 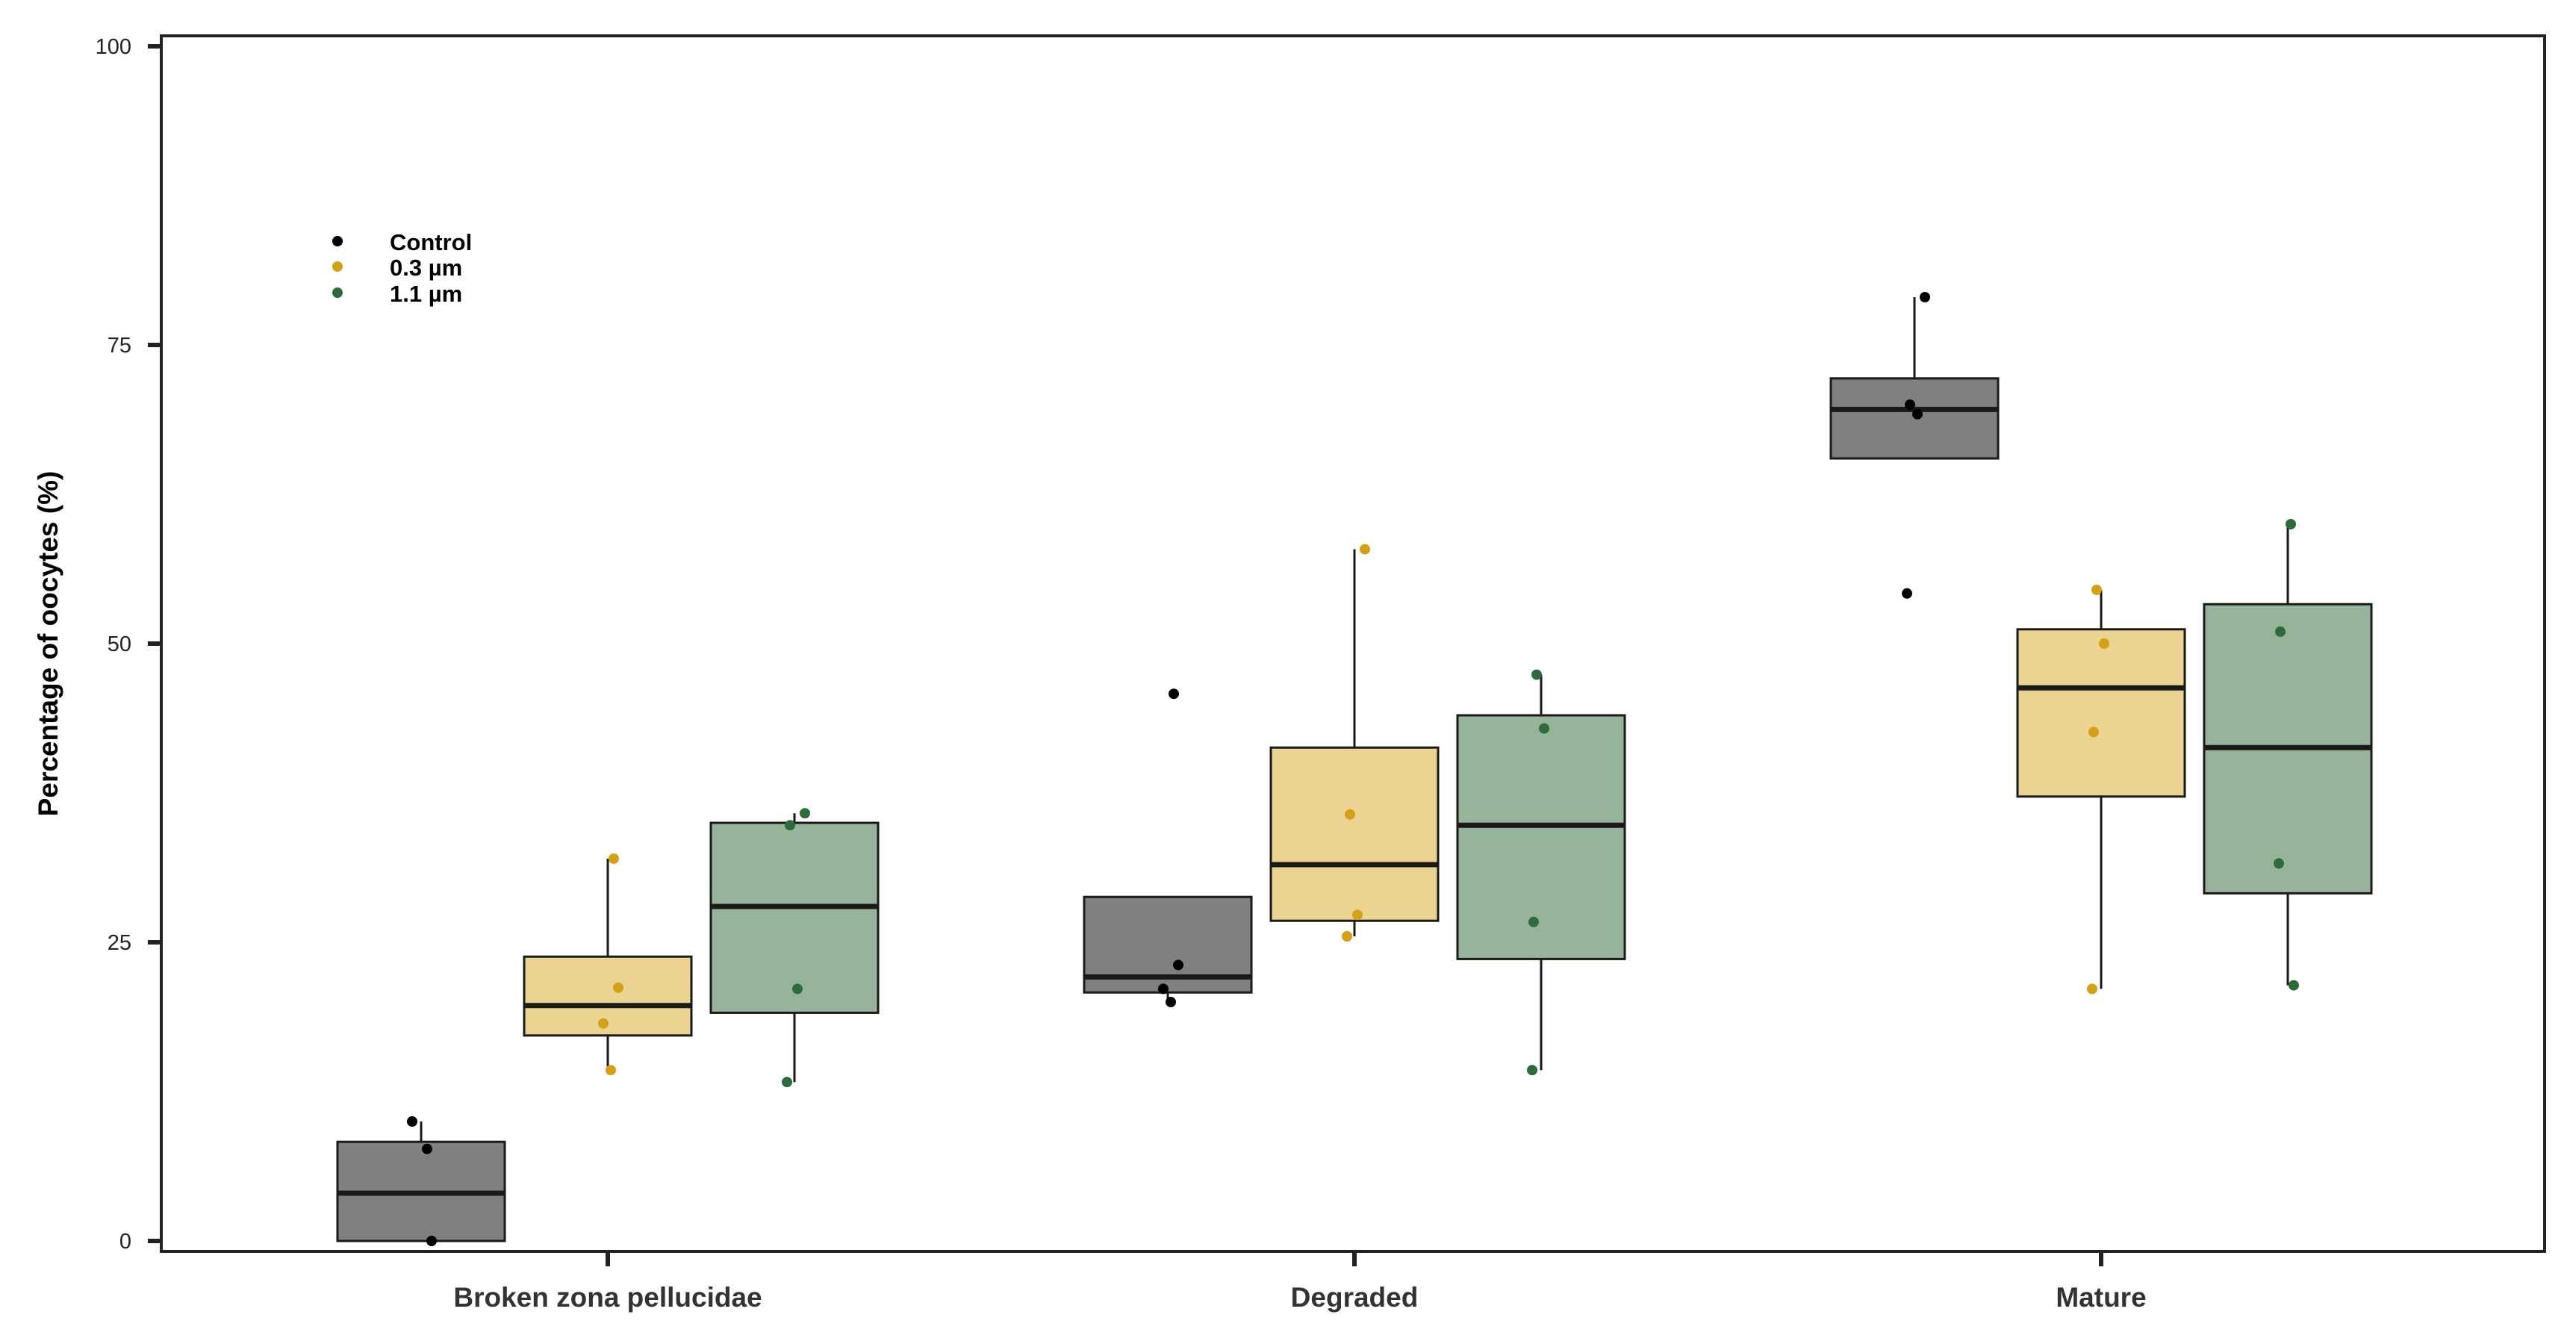 What do you see at coordinates (119, 644) in the screenshot?
I see `y-tick-label: 50` at bounding box center [119, 644].